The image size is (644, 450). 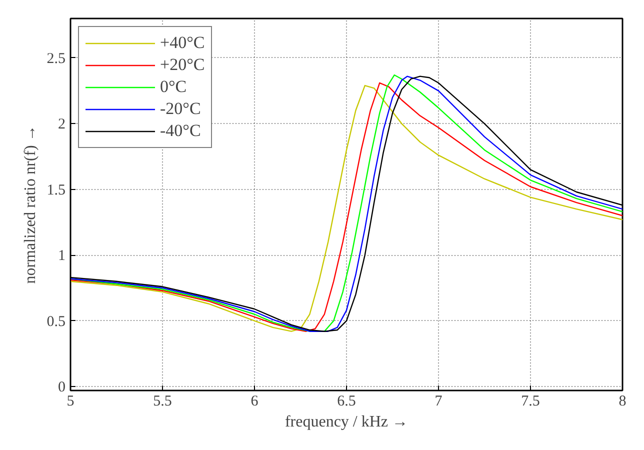 I want to click on y-tick-label: 0, so click(x=62, y=388).